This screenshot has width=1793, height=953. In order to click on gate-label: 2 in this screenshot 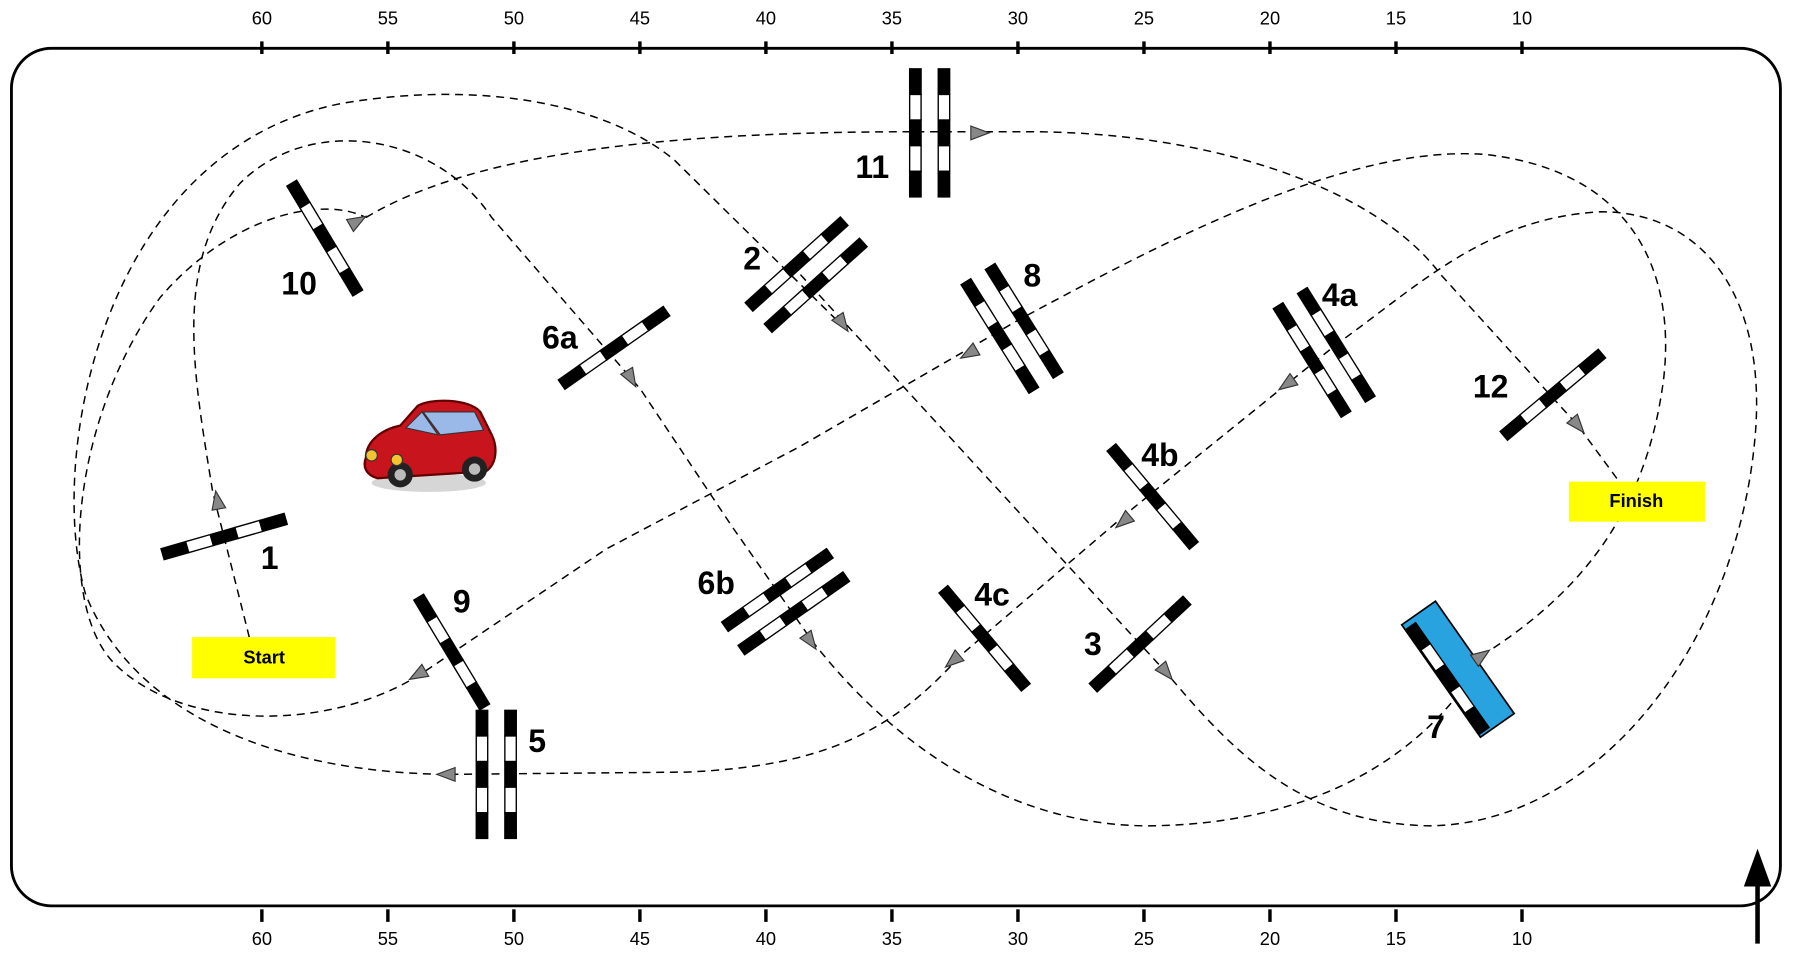, I will do `click(752, 258)`.